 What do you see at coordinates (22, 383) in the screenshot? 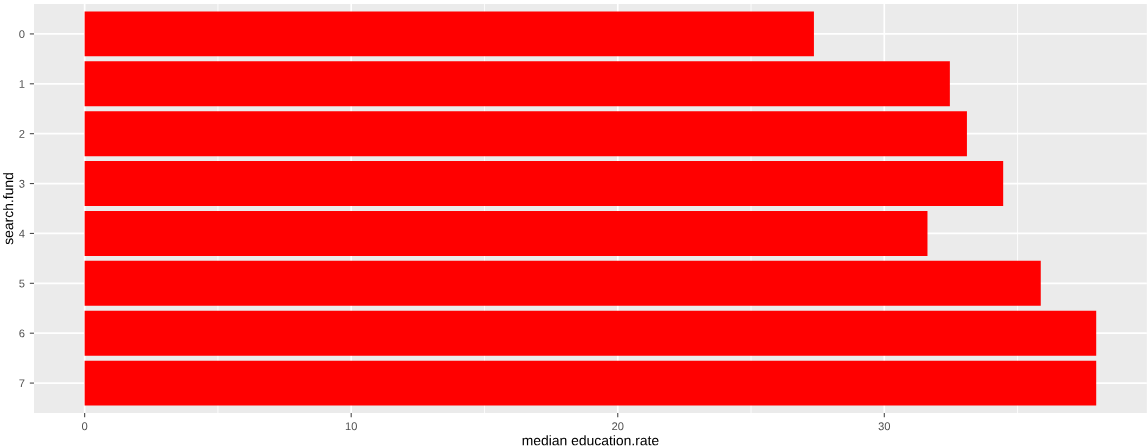
I see `y-tick-label: 7` at bounding box center [22, 383].